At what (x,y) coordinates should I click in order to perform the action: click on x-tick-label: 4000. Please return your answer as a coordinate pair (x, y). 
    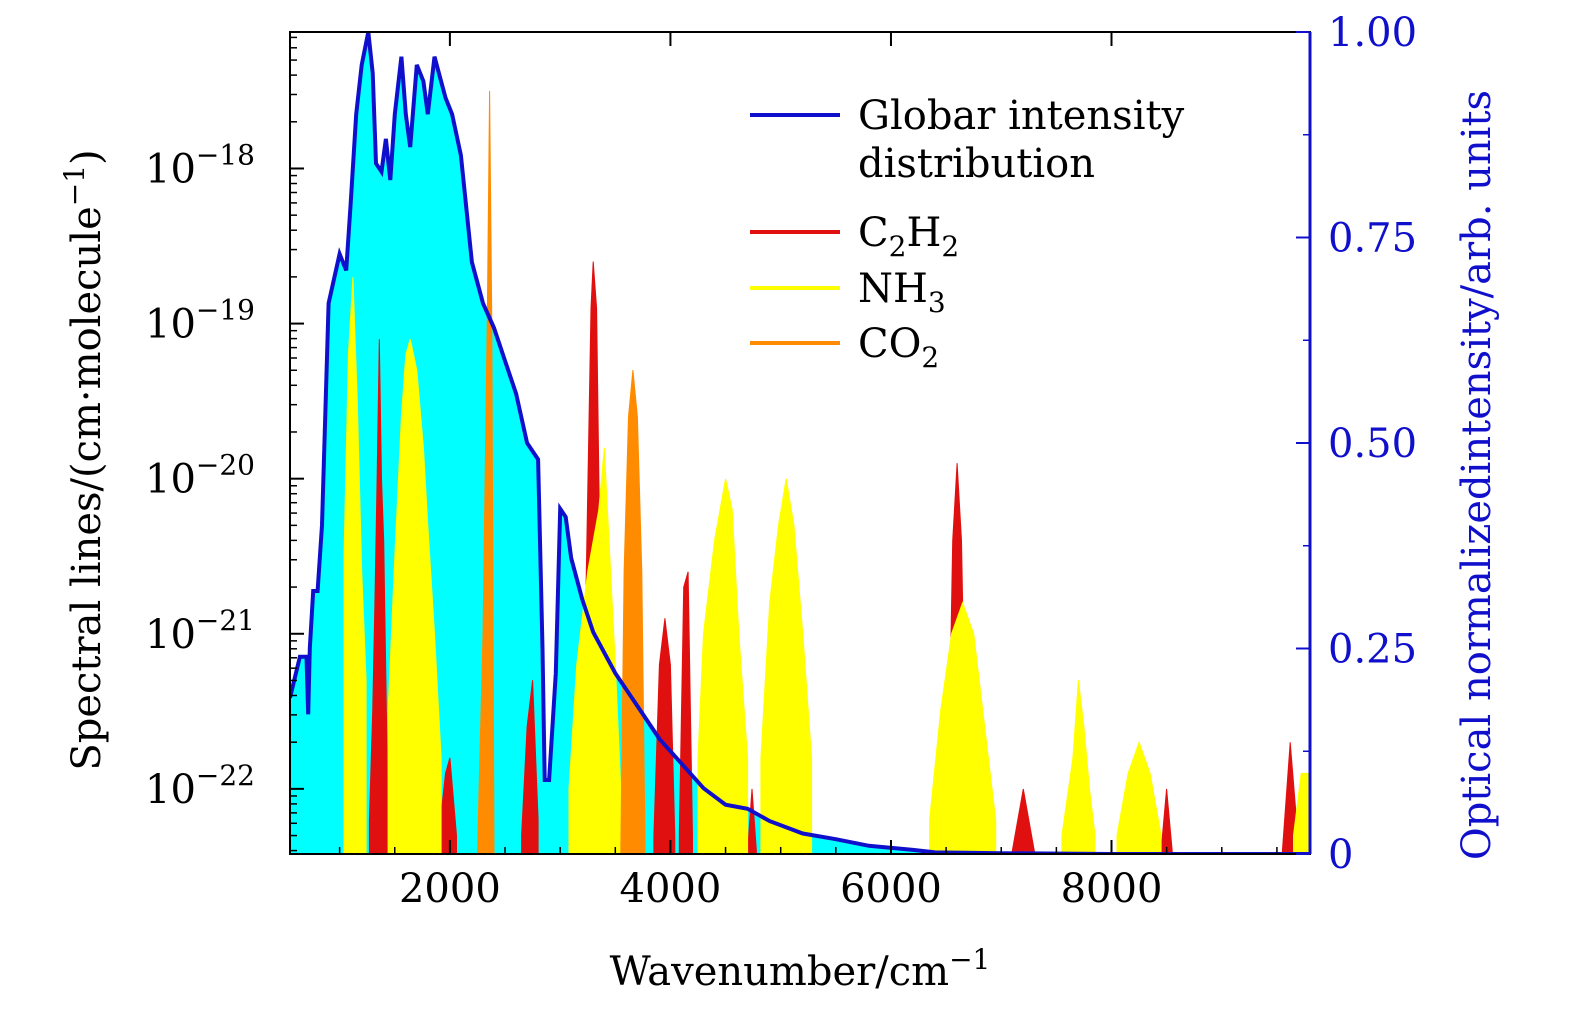
    Looking at the image, I should click on (671, 889).